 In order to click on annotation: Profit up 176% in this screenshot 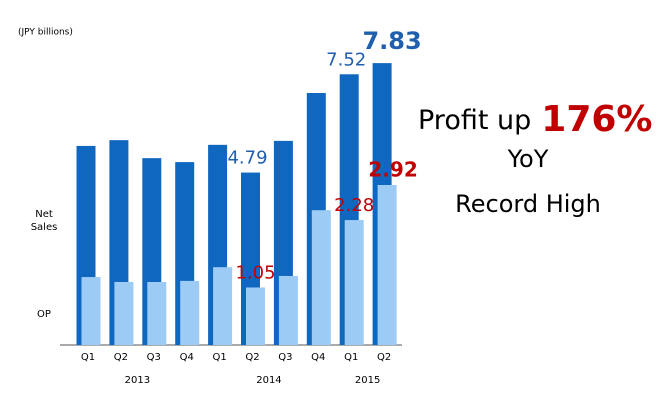, I will do `click(535, 119)`.